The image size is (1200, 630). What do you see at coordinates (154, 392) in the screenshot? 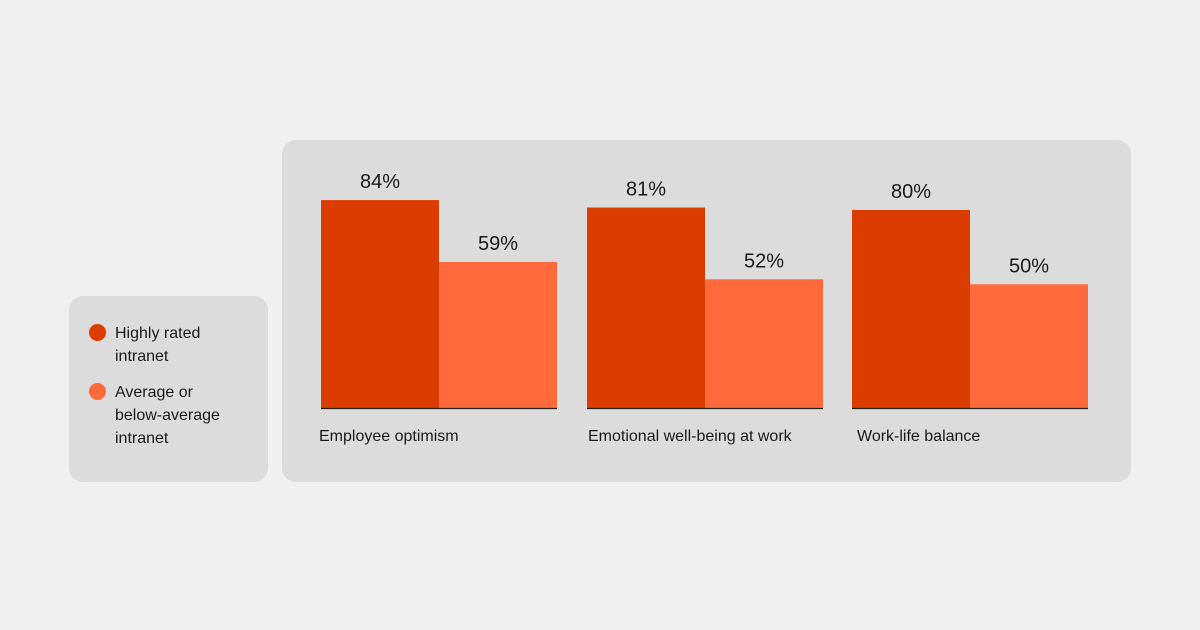
I see `legend-label-line: Average or` at bounding box center [154, 392].